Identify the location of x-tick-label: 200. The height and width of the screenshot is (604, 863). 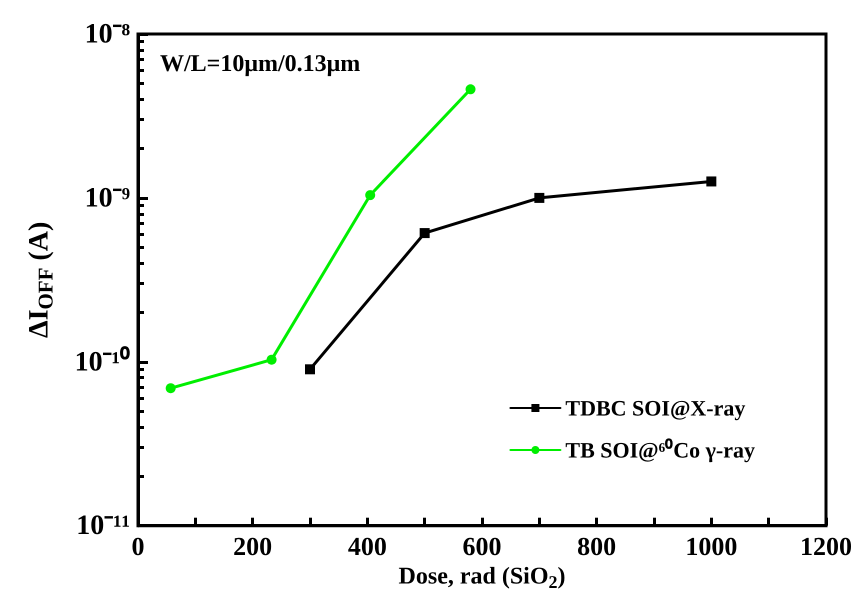
(252, 547).